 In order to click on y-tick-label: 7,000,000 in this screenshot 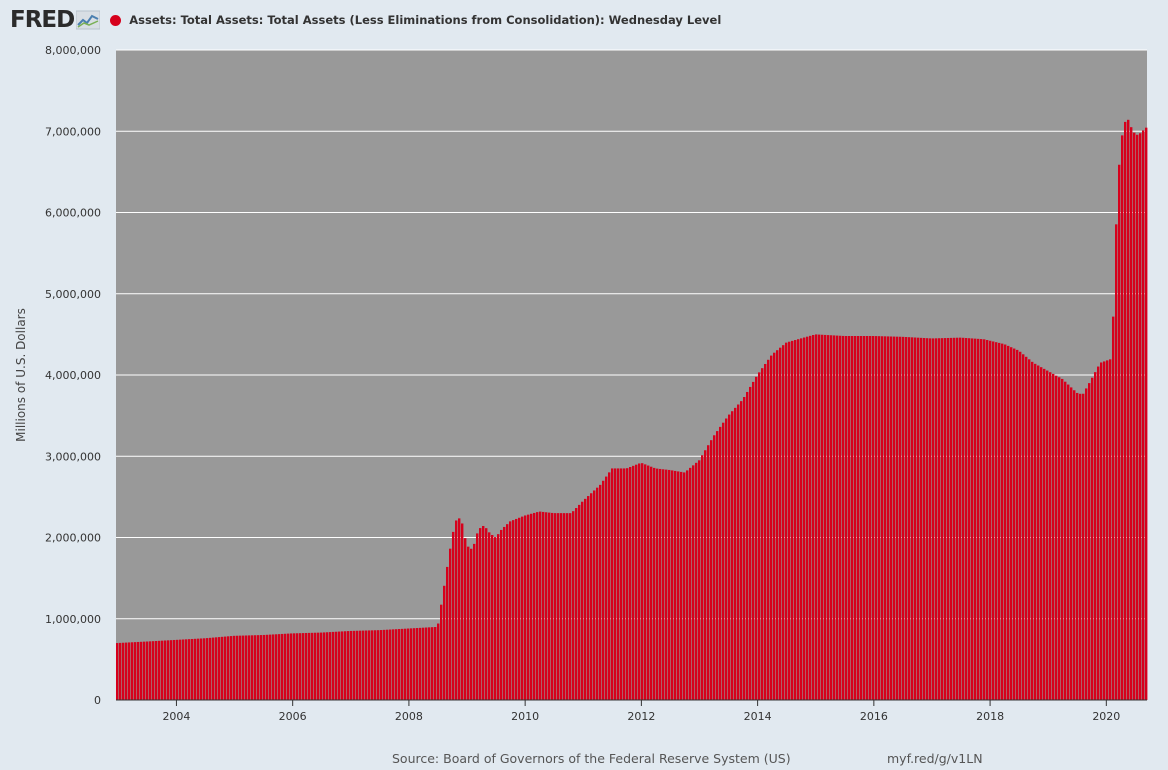, I will do `click(73, 131)`.